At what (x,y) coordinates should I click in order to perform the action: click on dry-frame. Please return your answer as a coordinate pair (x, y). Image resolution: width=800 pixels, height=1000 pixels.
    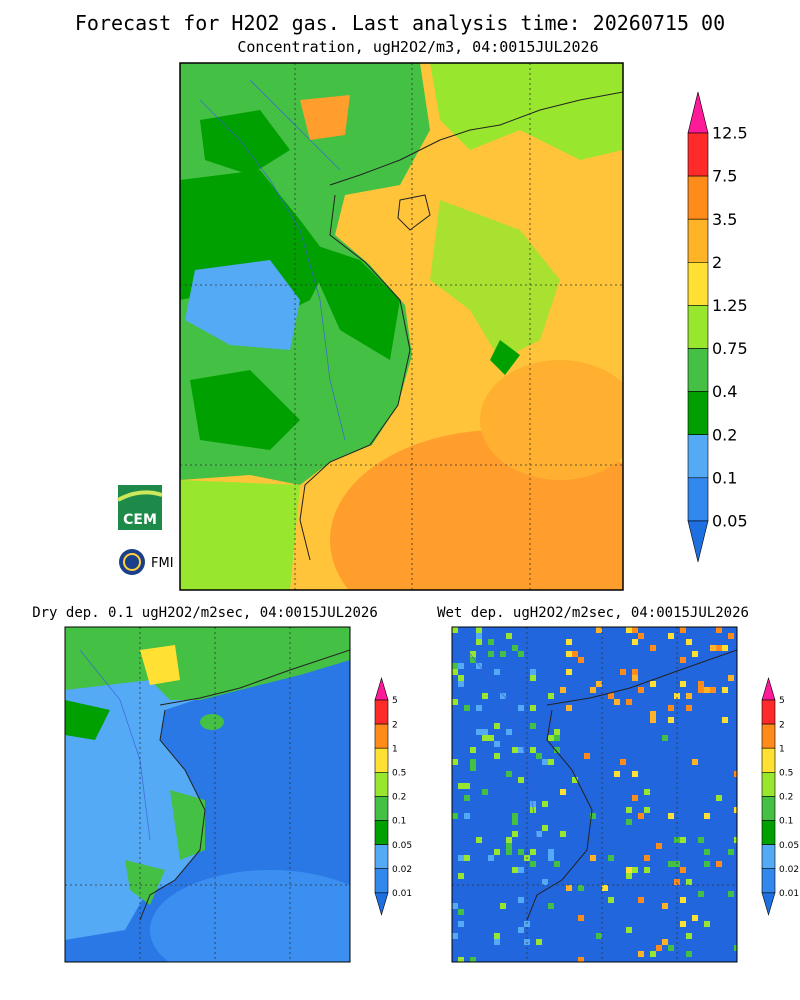
    Looking at the image, I should click on (207, 794).